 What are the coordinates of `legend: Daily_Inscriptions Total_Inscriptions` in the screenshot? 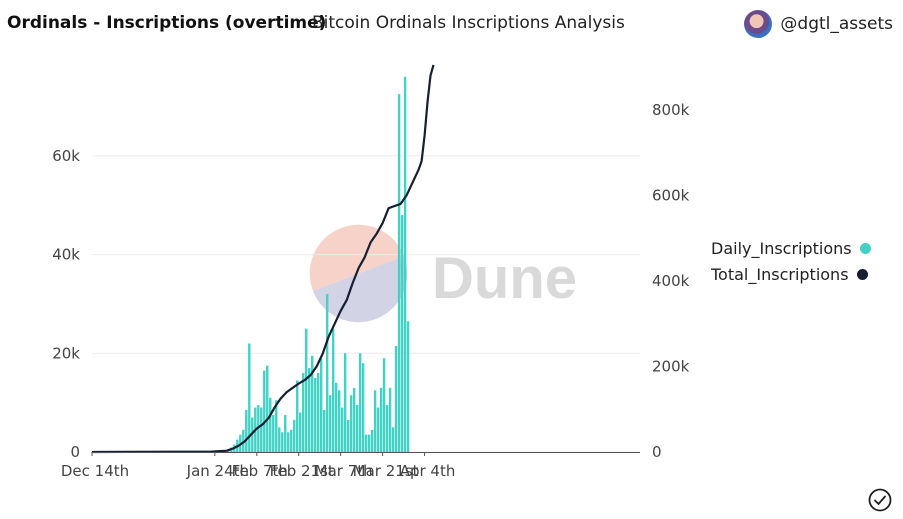 It's located at (791, 261).